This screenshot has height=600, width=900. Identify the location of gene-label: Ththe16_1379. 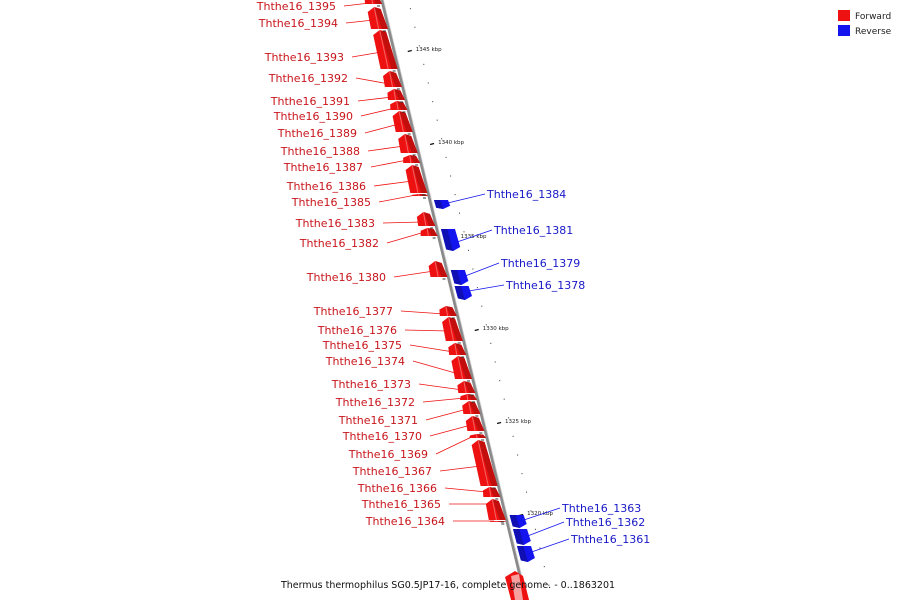
(540, 263).